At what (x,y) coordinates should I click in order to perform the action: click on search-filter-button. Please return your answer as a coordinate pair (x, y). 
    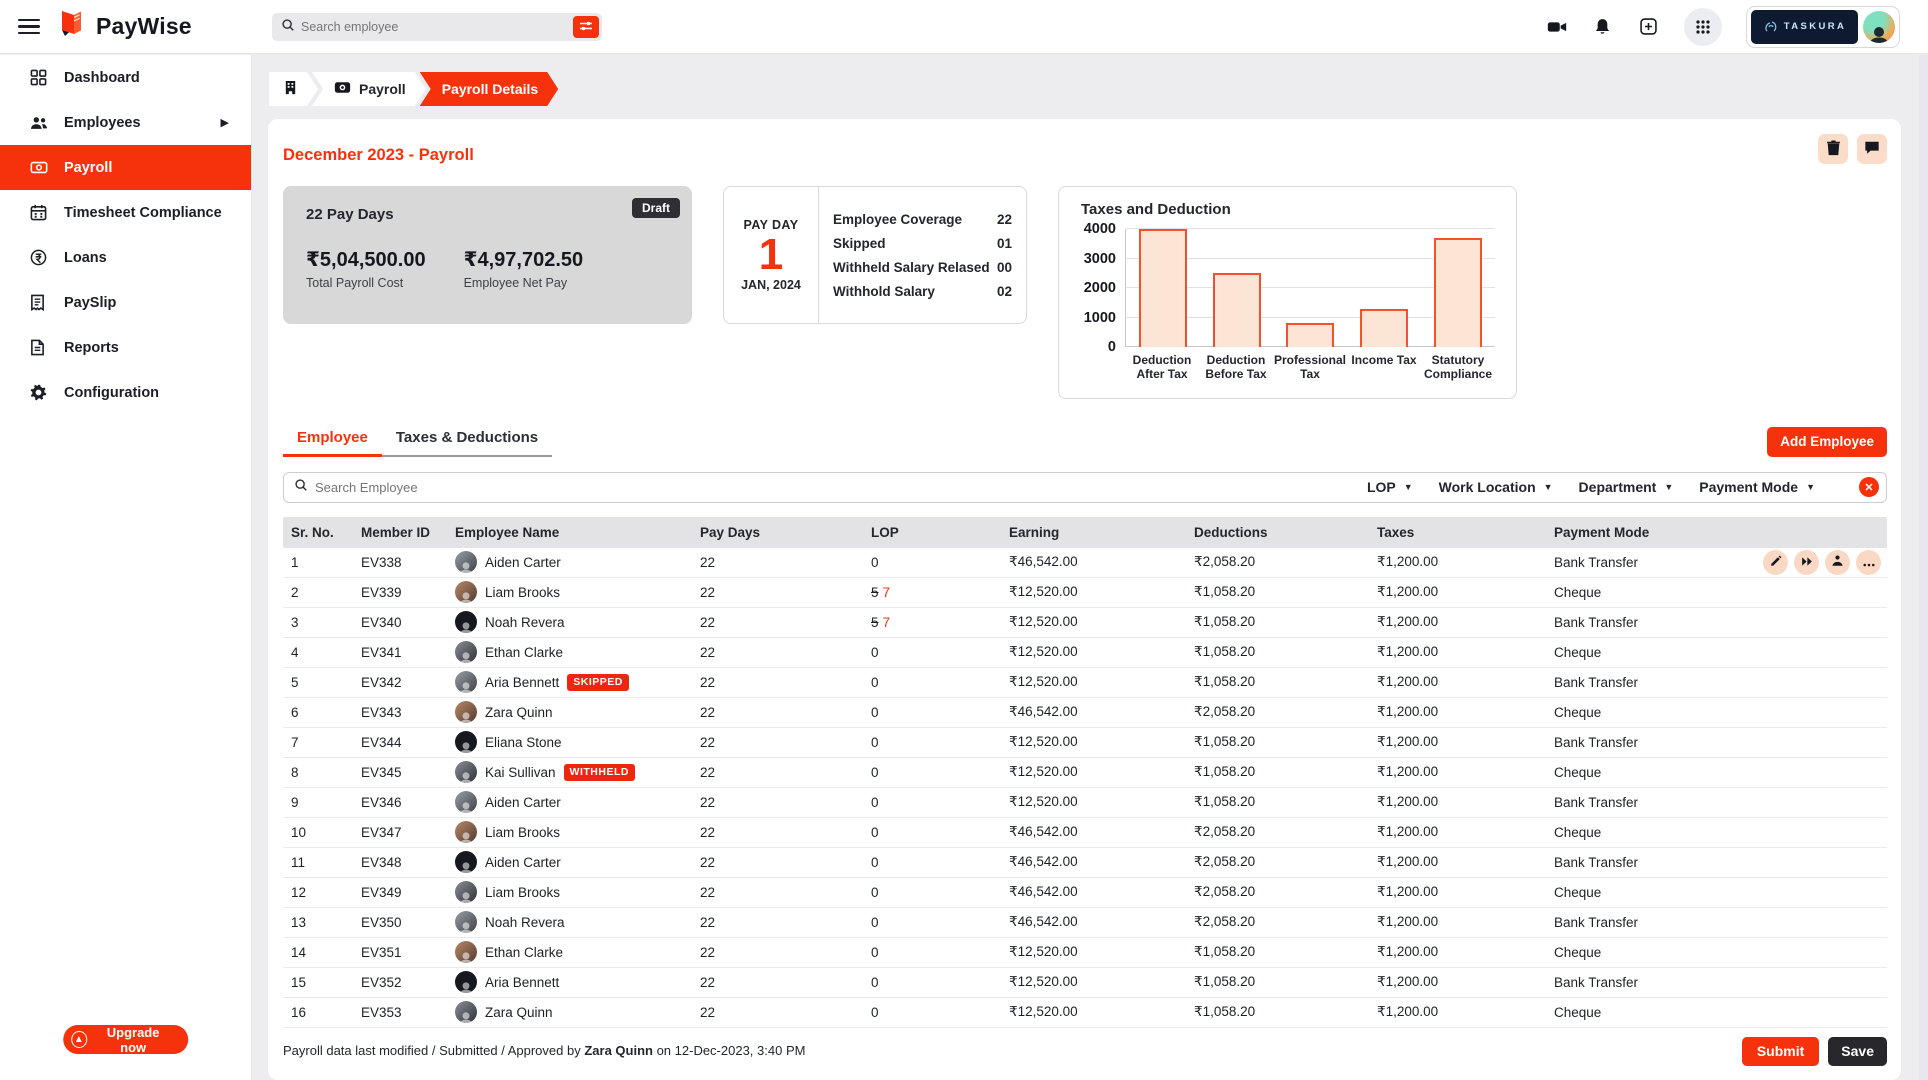
    Looking at the image, I should click on (586, 27).